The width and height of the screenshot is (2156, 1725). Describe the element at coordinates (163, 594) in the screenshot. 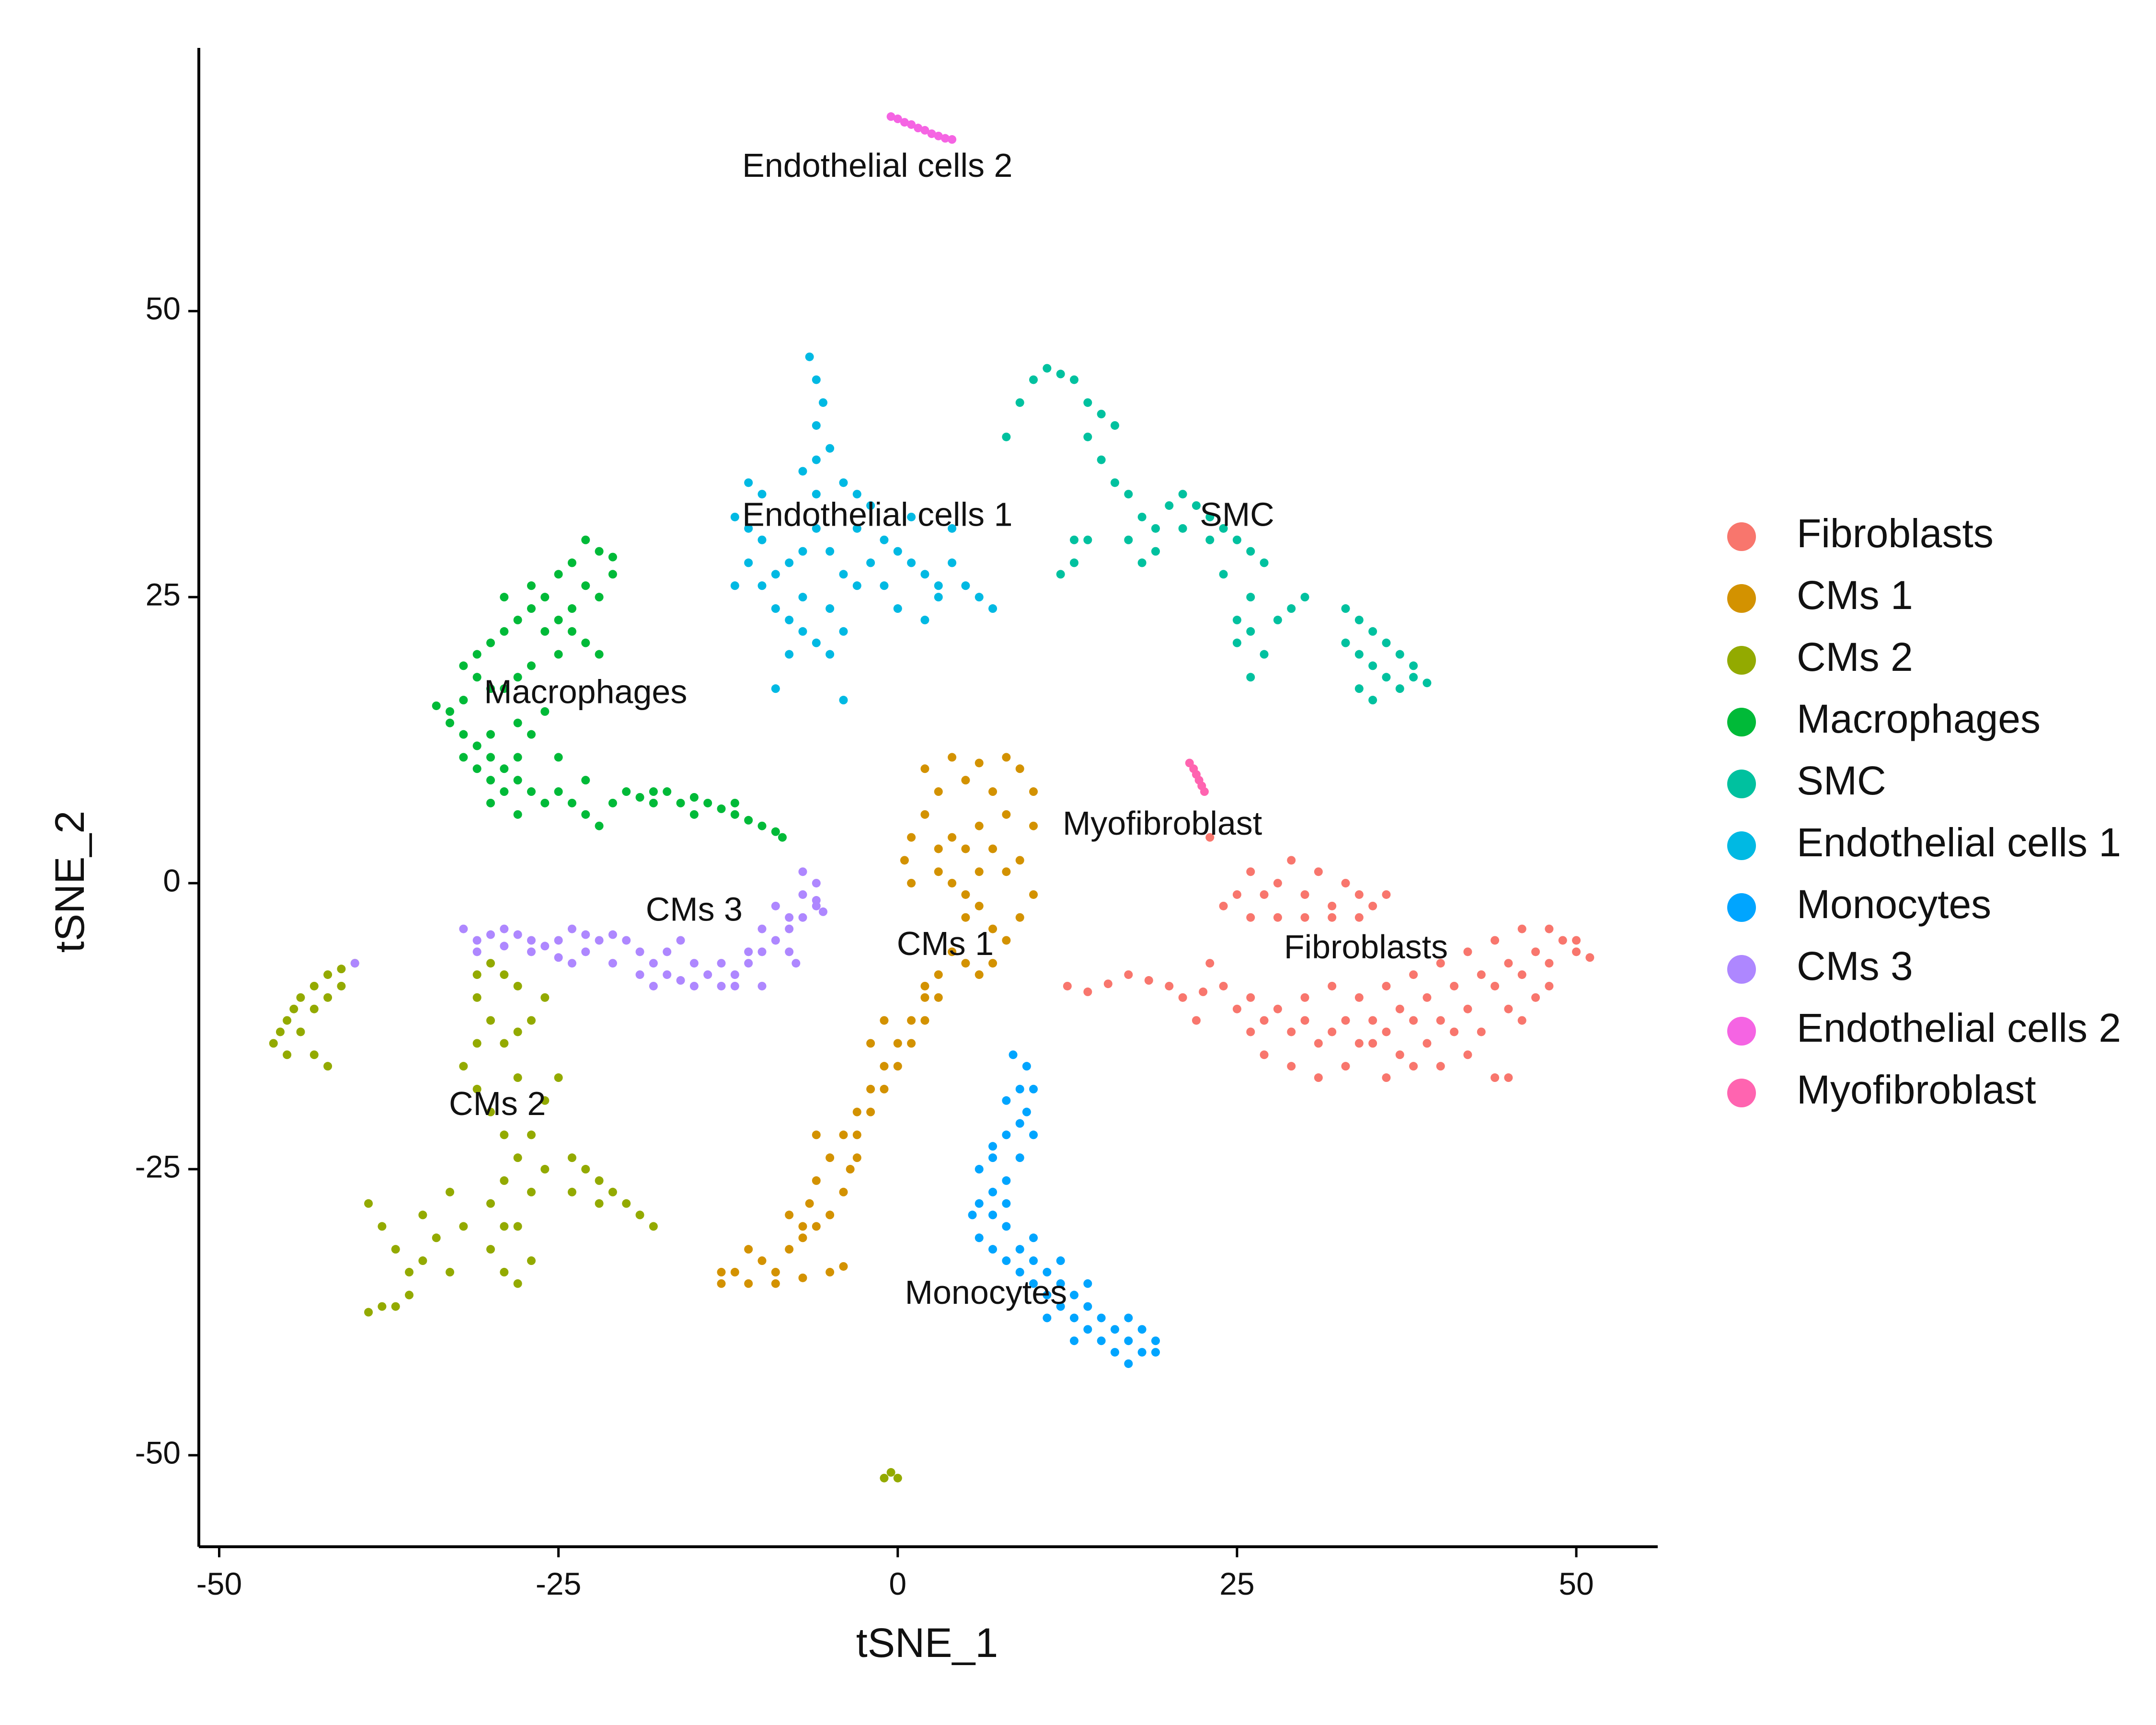

I see `y-tick-label: 25` at that location.